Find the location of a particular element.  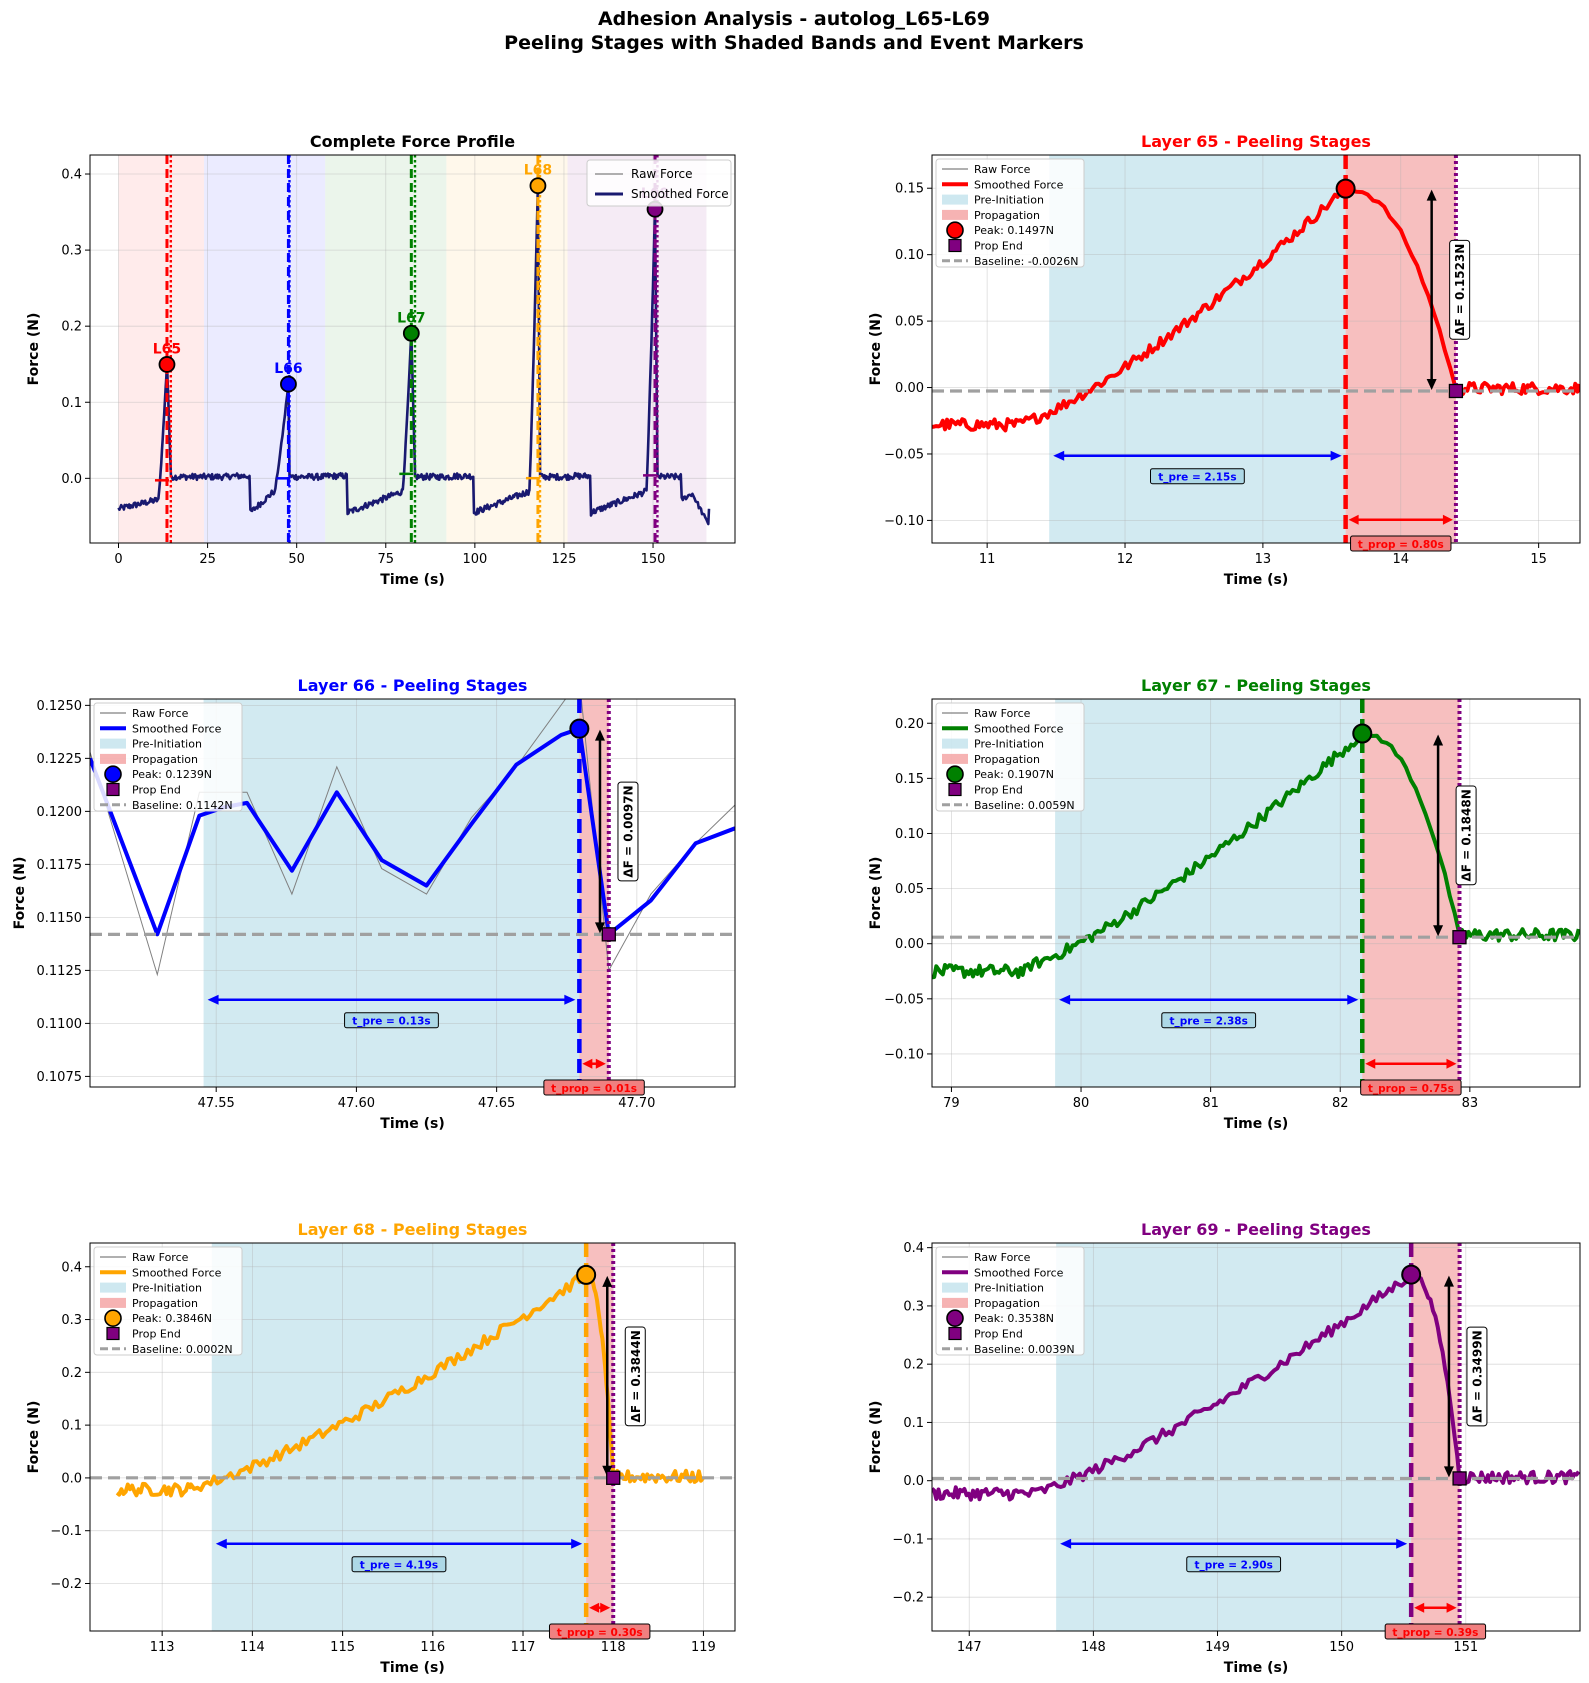

x-tick-label: 47.55 is located at coordinates (216, 1103).